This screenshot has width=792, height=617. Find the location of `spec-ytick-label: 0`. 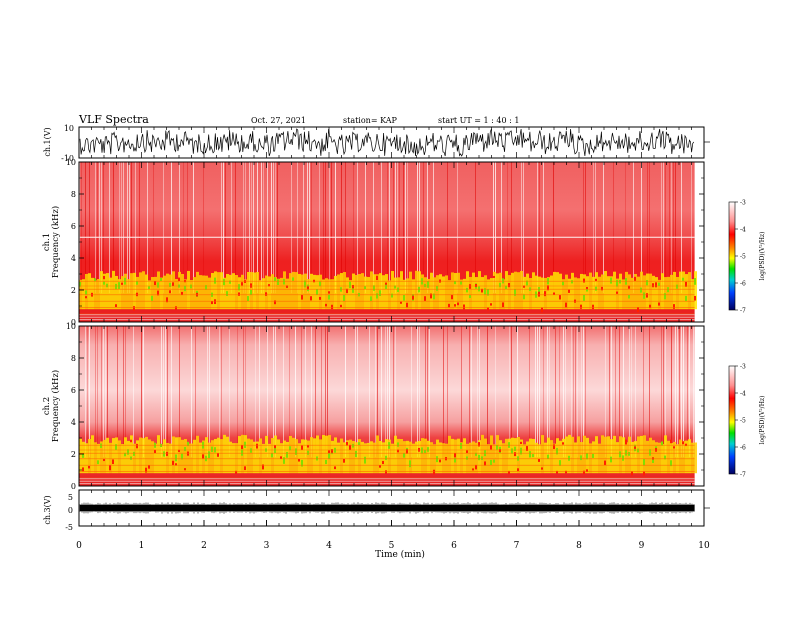

spec-ytick-label: 0 is located at coordinates (73, 322).